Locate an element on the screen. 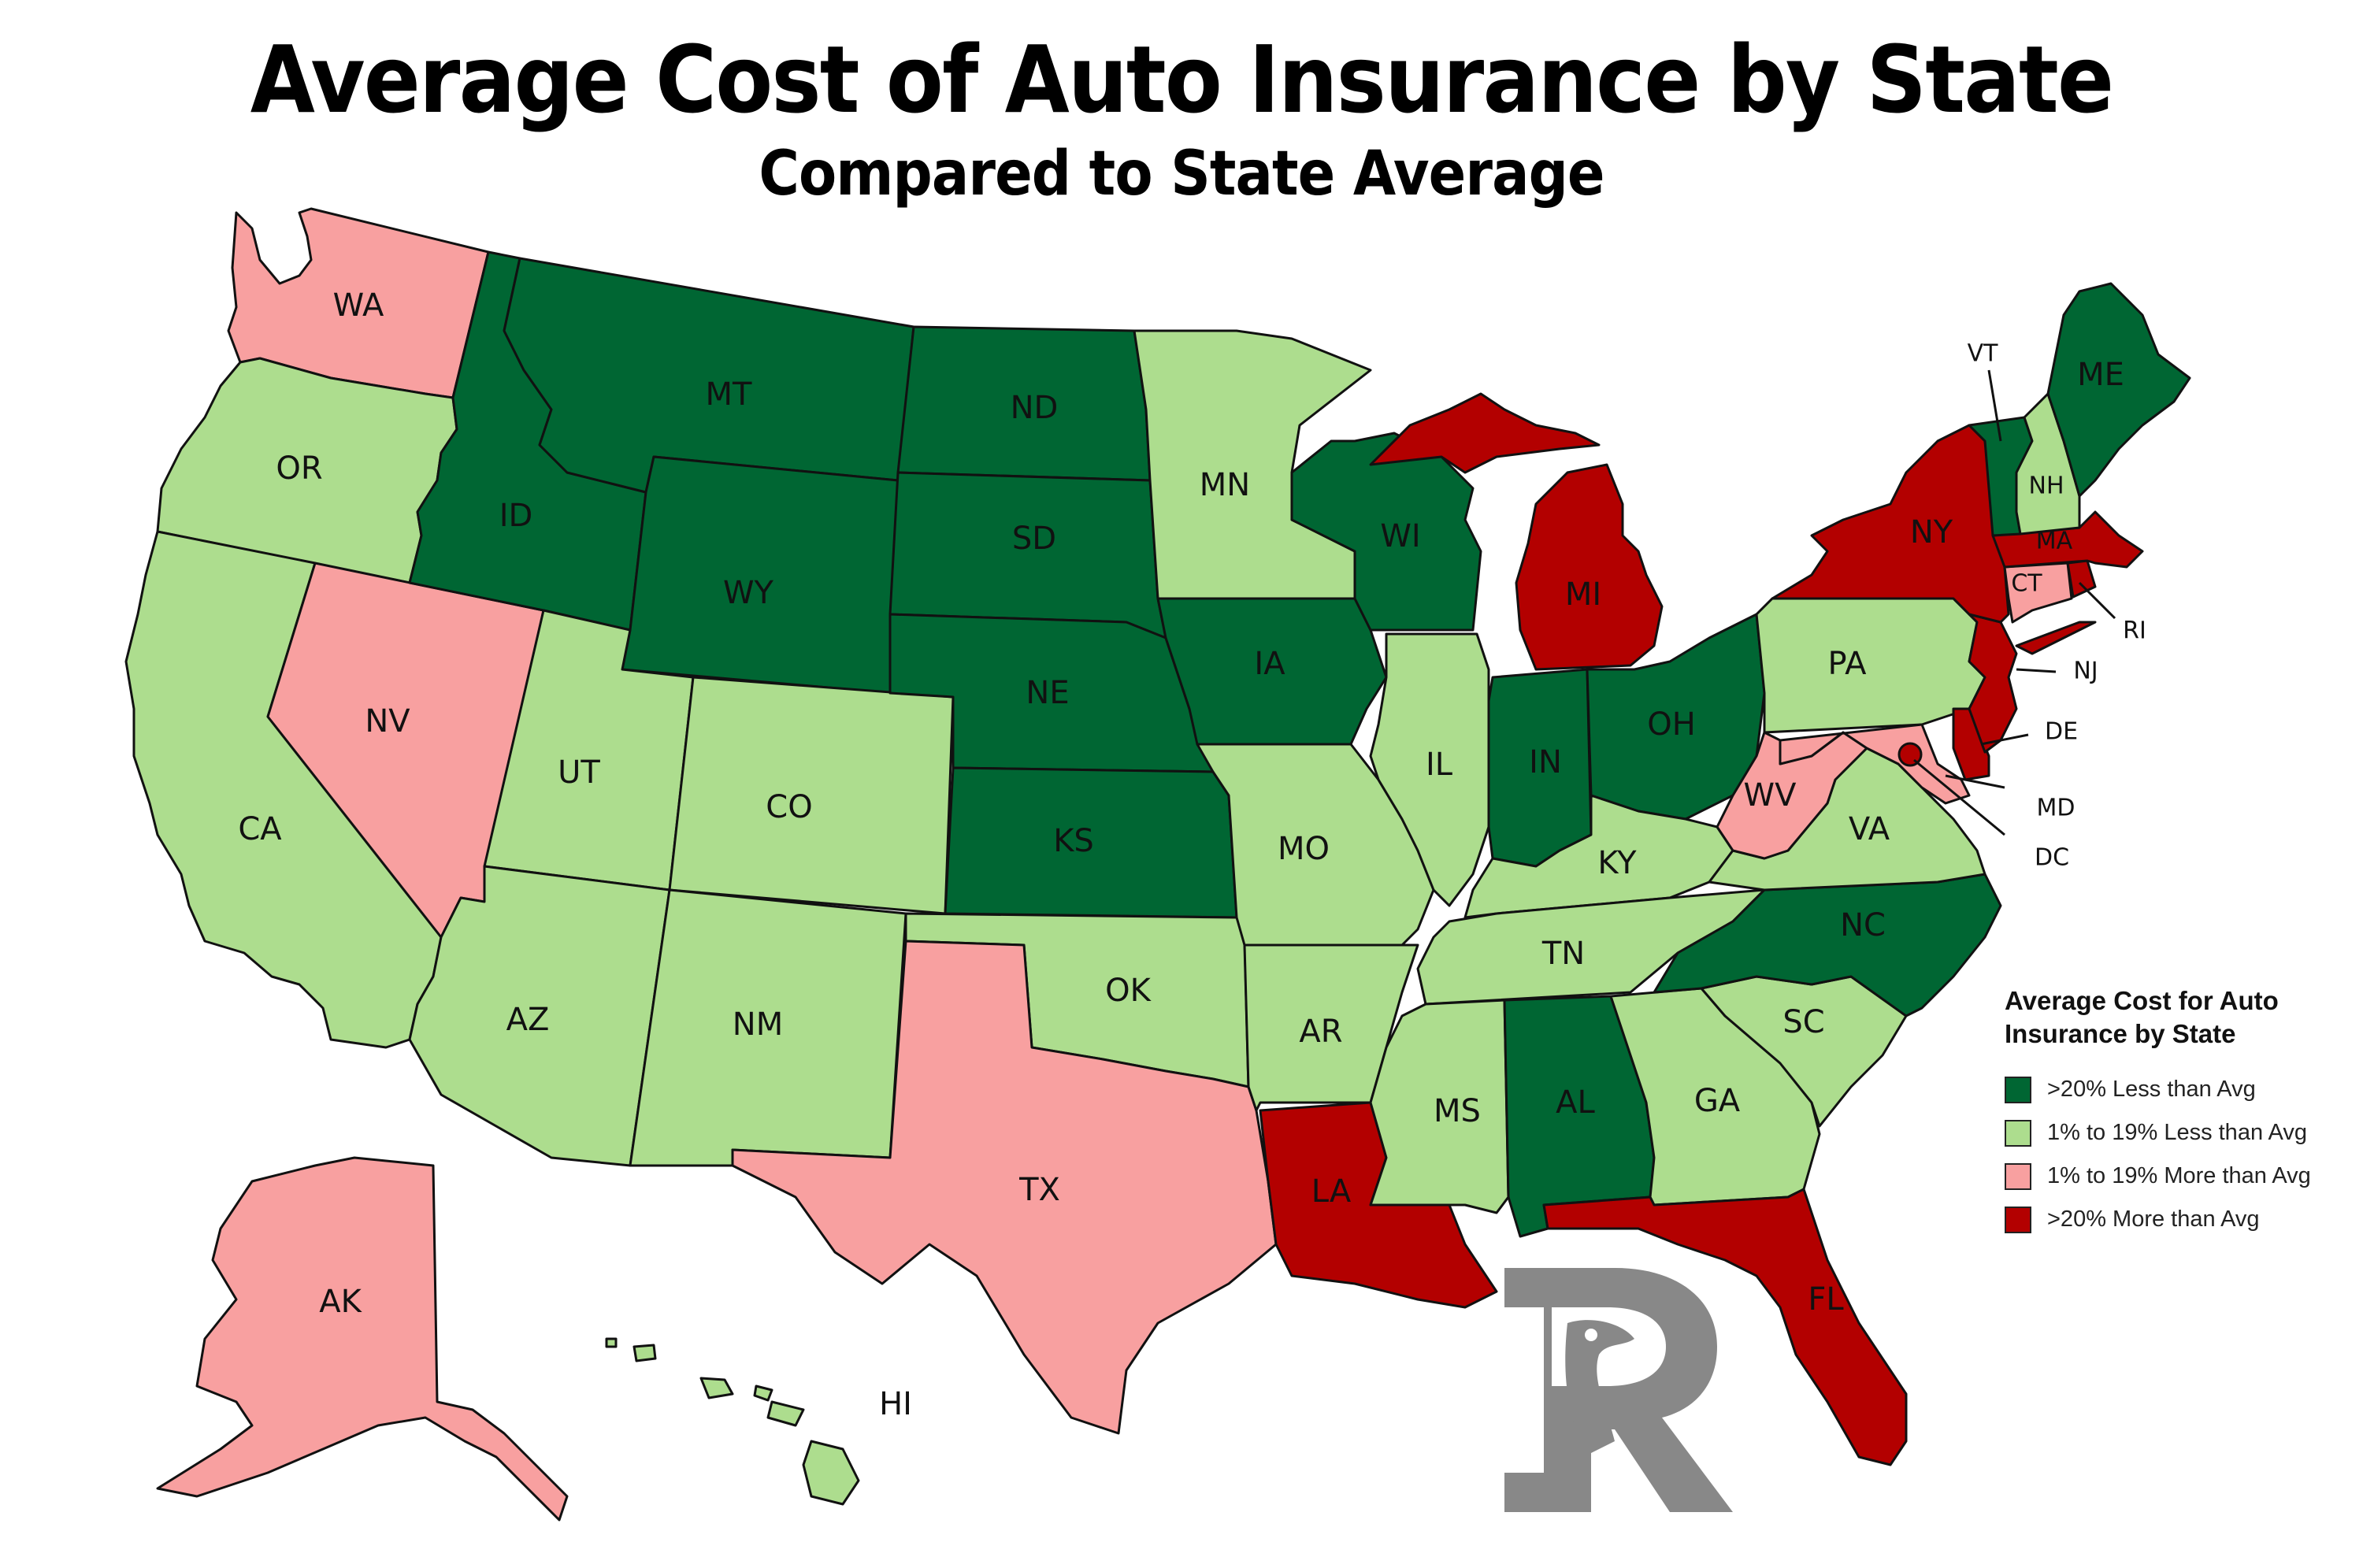 The width and height of the screenshot is (2363, 1568). legend-item: >20% More than Avg is located at coordinates (2178, 1219).